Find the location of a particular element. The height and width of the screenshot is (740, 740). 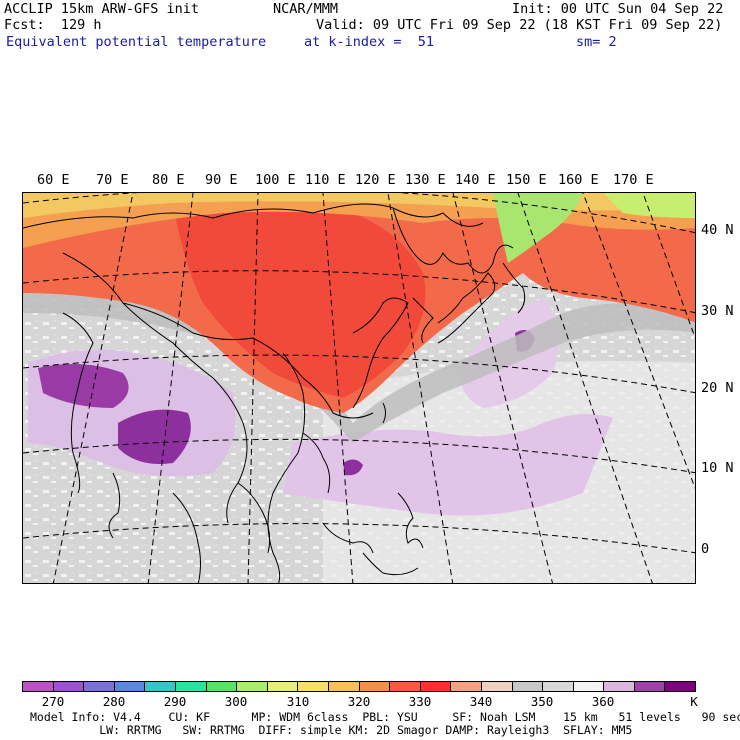

warm-core is located at coordinates (299, 298).